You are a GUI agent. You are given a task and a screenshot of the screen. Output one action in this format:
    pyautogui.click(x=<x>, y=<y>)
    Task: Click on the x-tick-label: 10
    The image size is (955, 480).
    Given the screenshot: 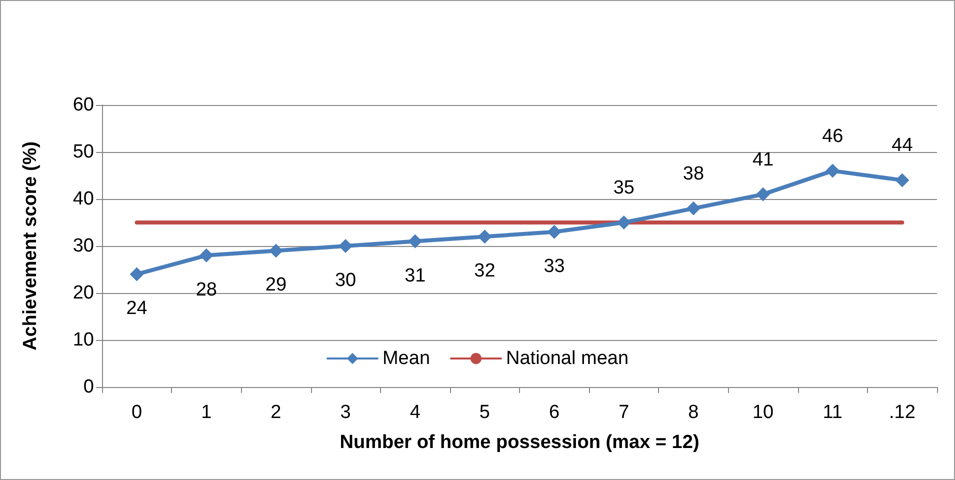 What is the action you would take?
    pyautogui.click(x=763, y=412)
    